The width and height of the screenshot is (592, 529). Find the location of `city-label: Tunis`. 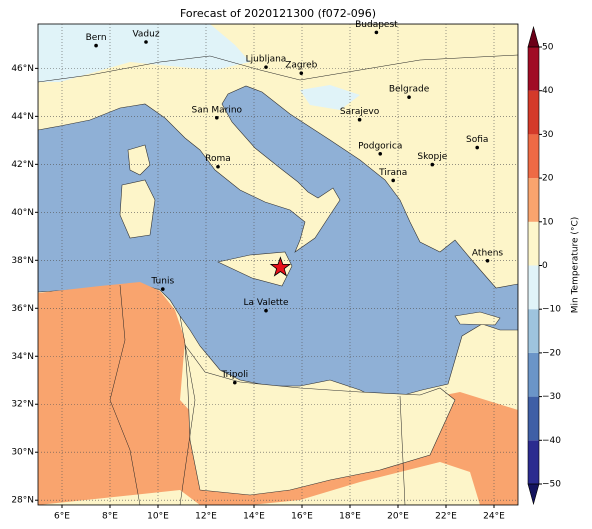

city-label: Tunis is located at coordinates (162, 282).